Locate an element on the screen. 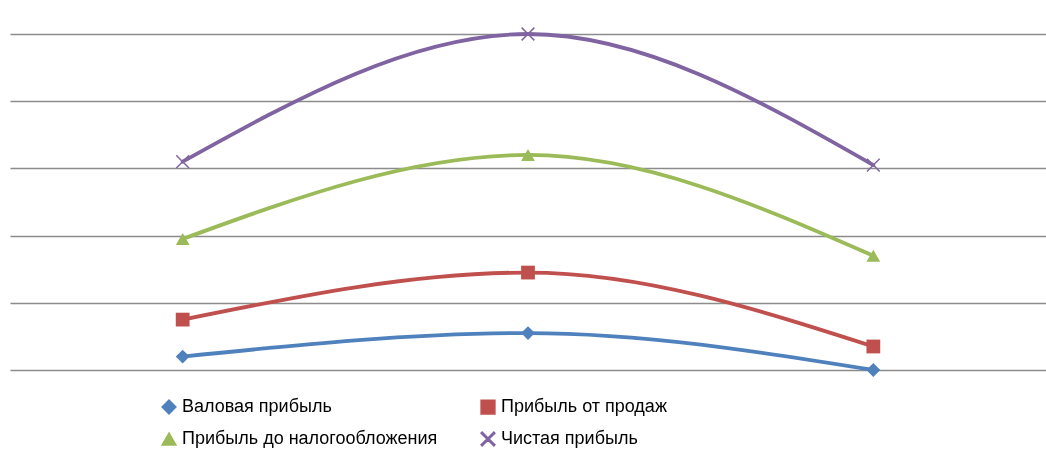  legend-label: Валовая прибыль is located at coordinates (257, 406).